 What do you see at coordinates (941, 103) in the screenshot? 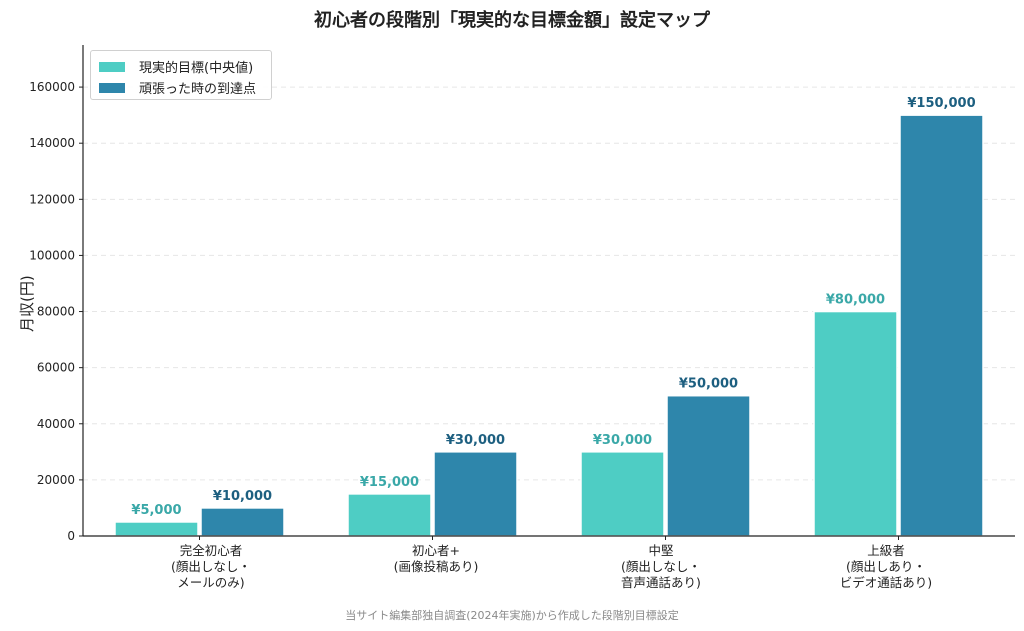
I see `data-label: ¥150,000` at bounding box center [941, 103].